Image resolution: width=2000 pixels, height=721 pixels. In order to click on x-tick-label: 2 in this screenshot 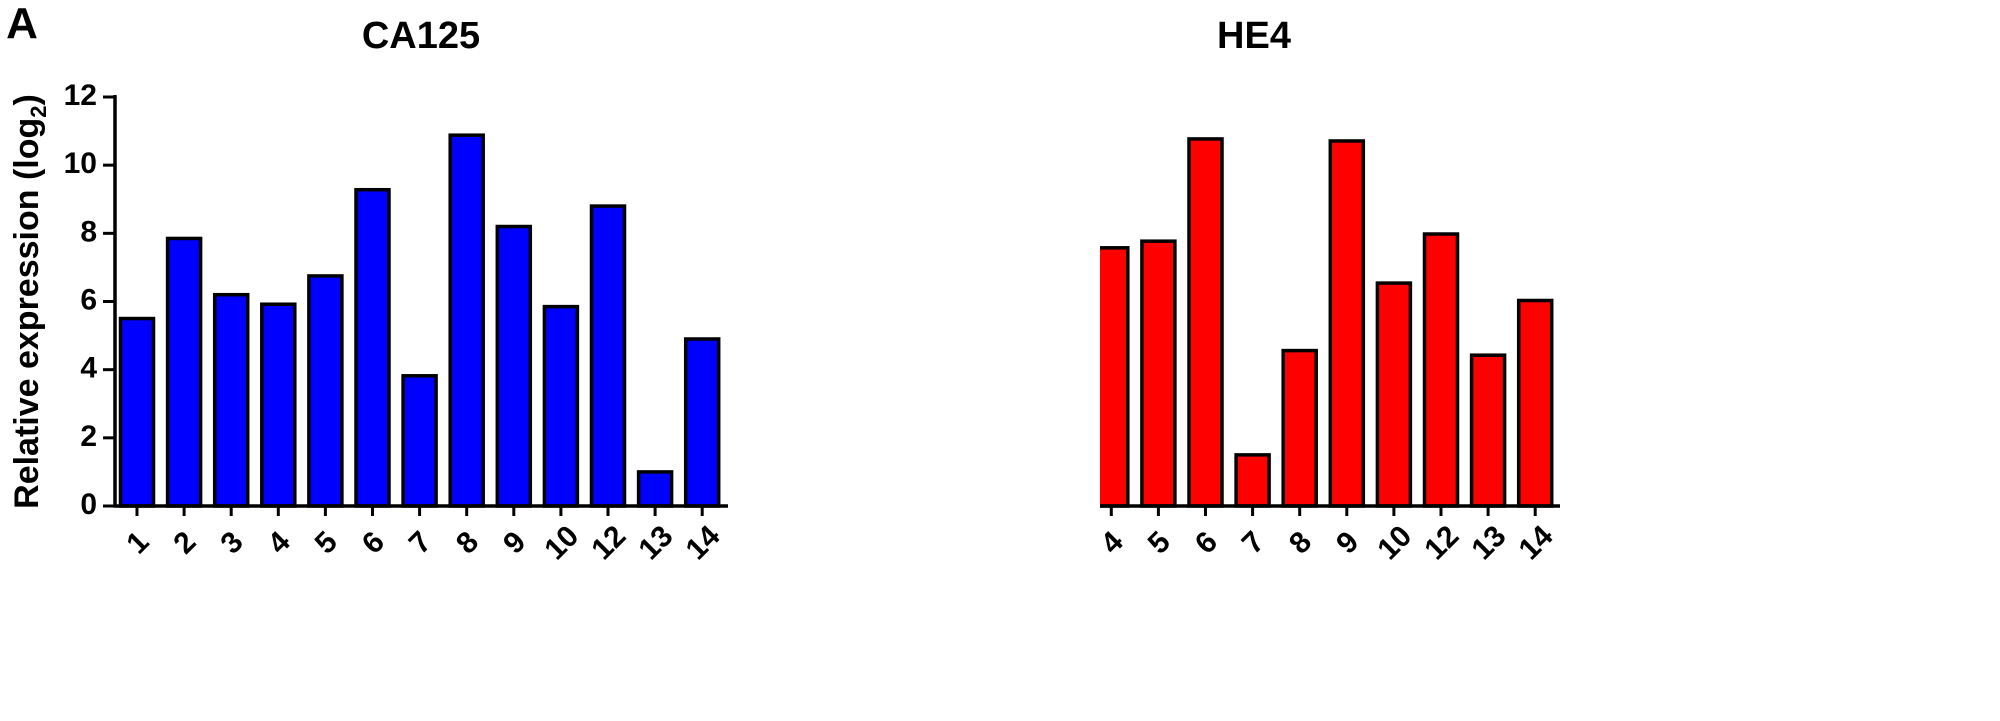, I will do `click(184, 542)`.